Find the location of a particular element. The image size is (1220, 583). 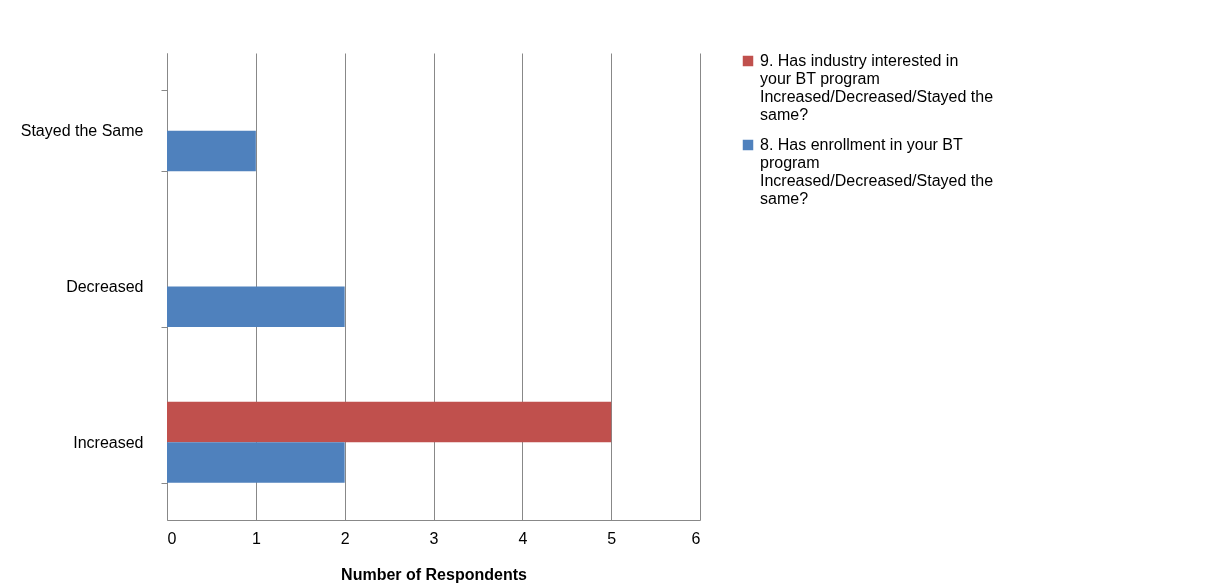

x-tick-label: 4 is located at coordinates (523, 538).